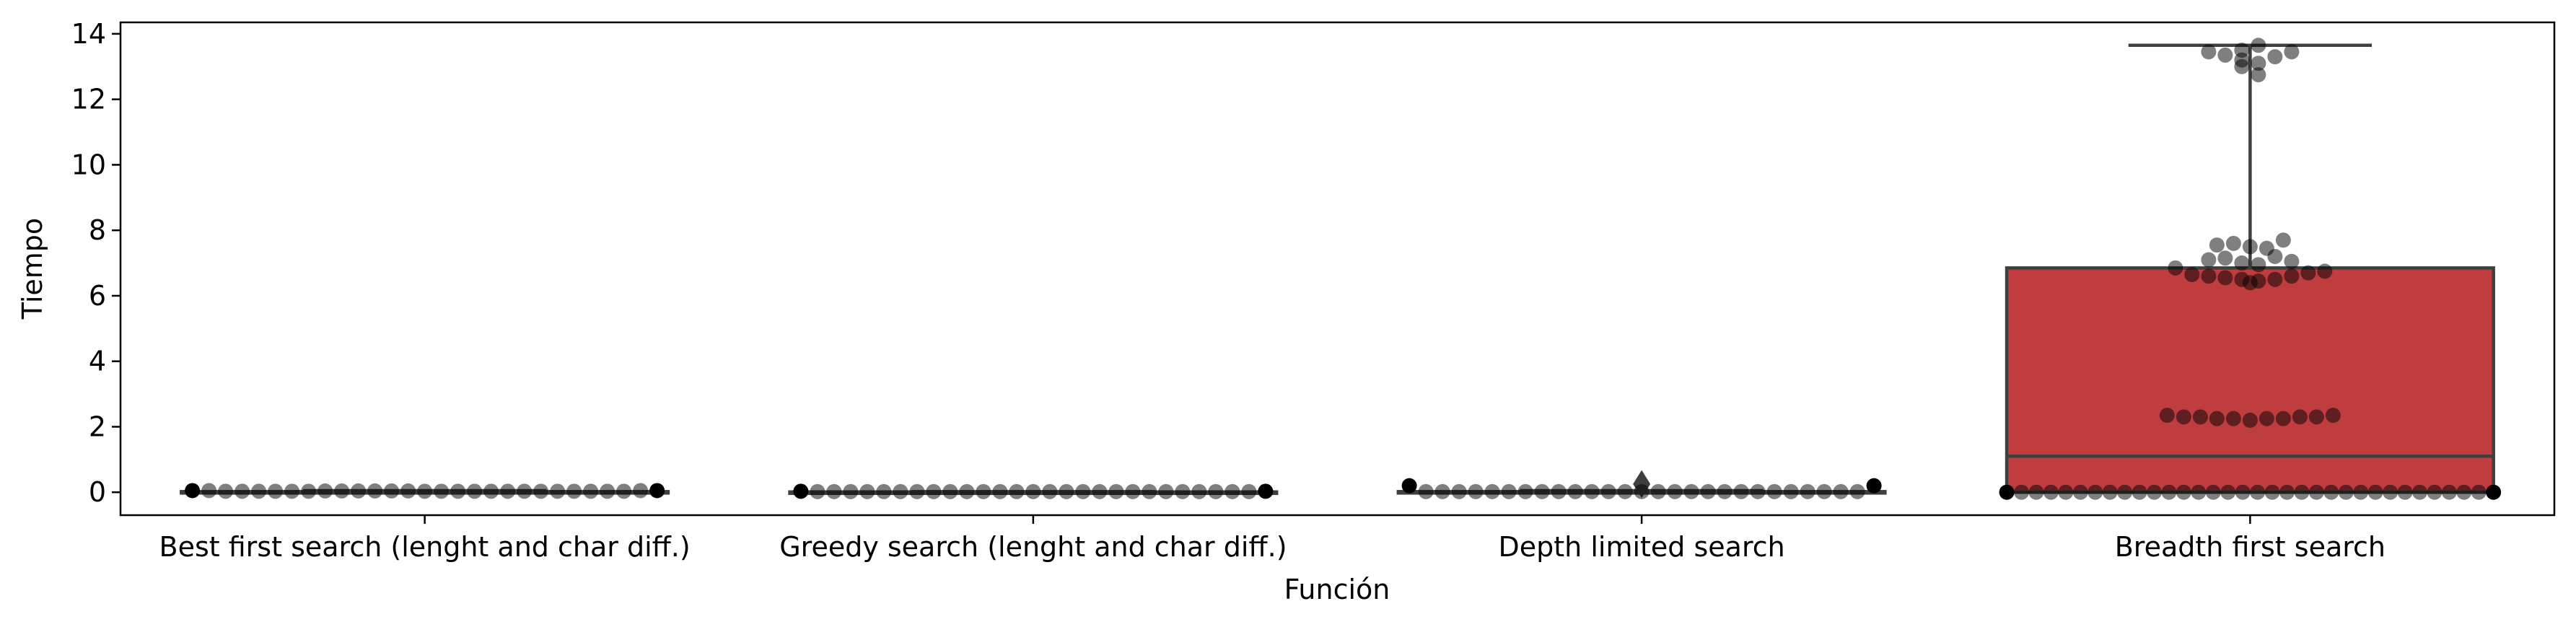 Image resolution: width=2576 pixels, height=627 pixels. What do you see at coordinates (88, 34) in the screenshot?
I see `y-tick-label: 14` at bounding box center [88, 34].